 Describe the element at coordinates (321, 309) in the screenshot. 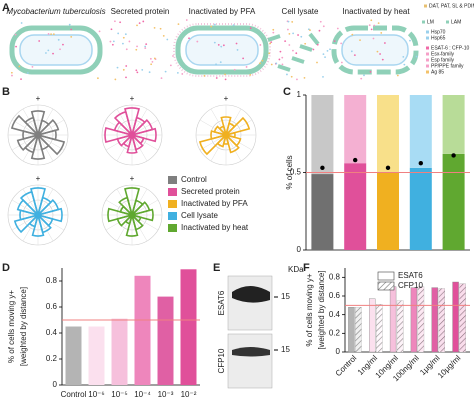

I see `y-axis-label: [weighted by distance]` at that location.